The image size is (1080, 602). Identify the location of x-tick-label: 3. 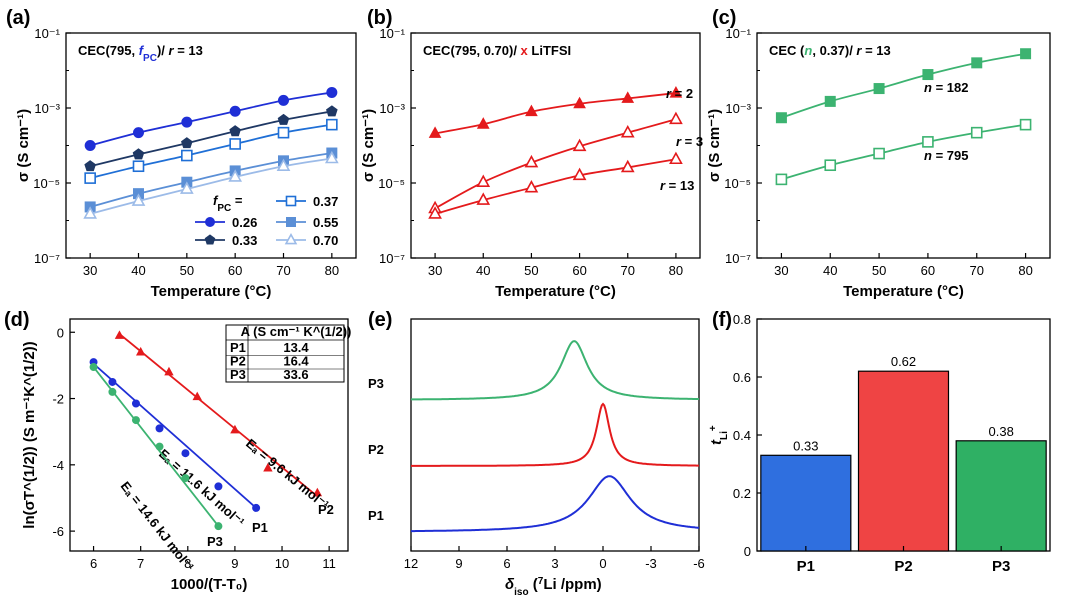
(554, 563).